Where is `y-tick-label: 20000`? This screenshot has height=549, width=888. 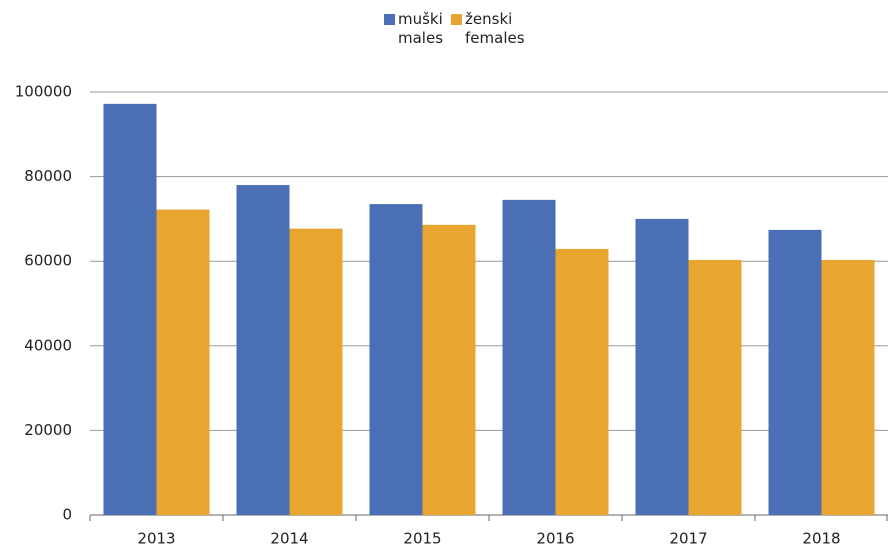
y-tick-label: 20000 is located at coordinates (48, 430).